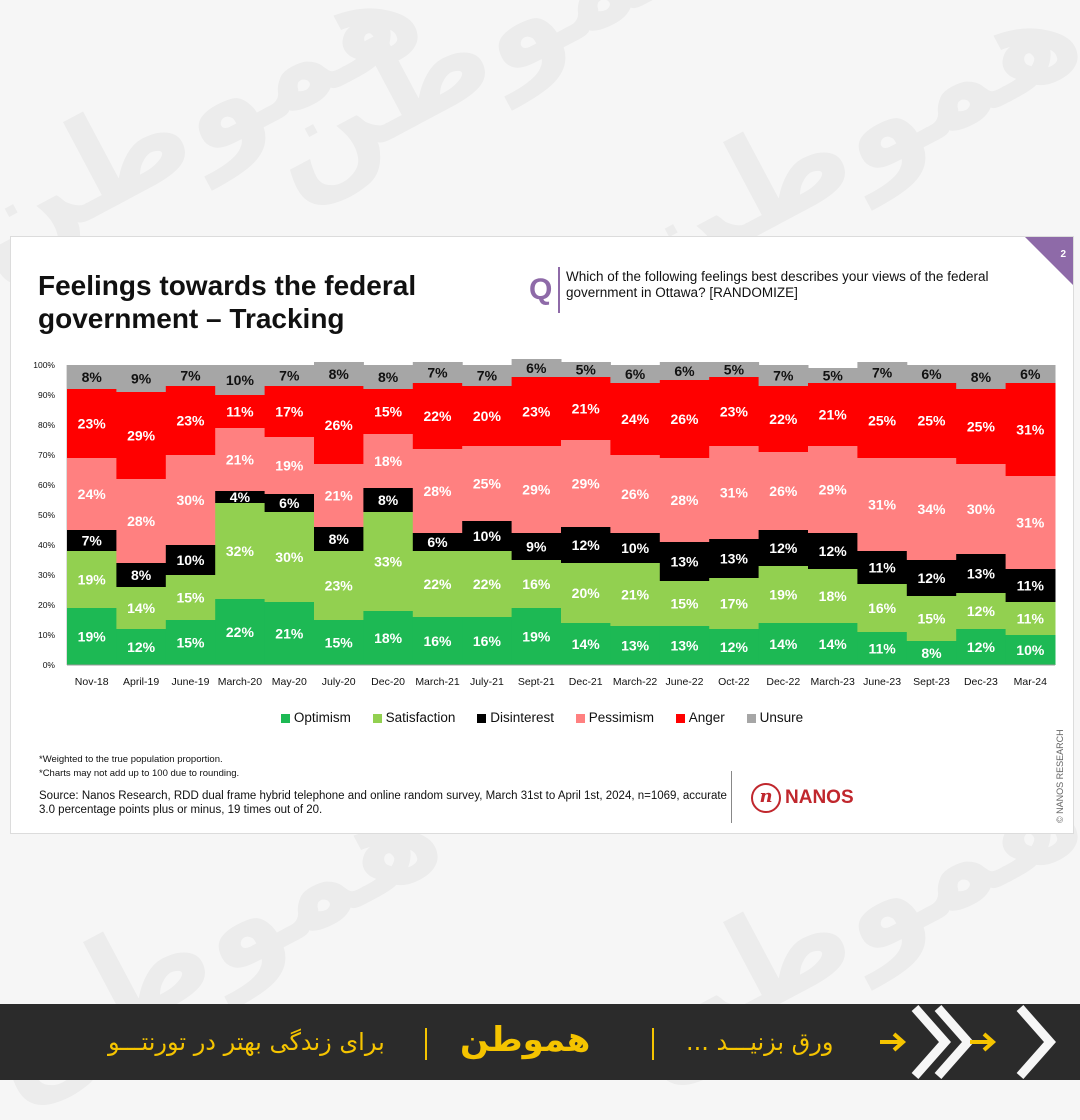 This screenshot has width=1080, height=1120. What do you see at coordinates (141, 521) in the screenshot?
I see `data-label: 28%` at bounding box center [141, 521].